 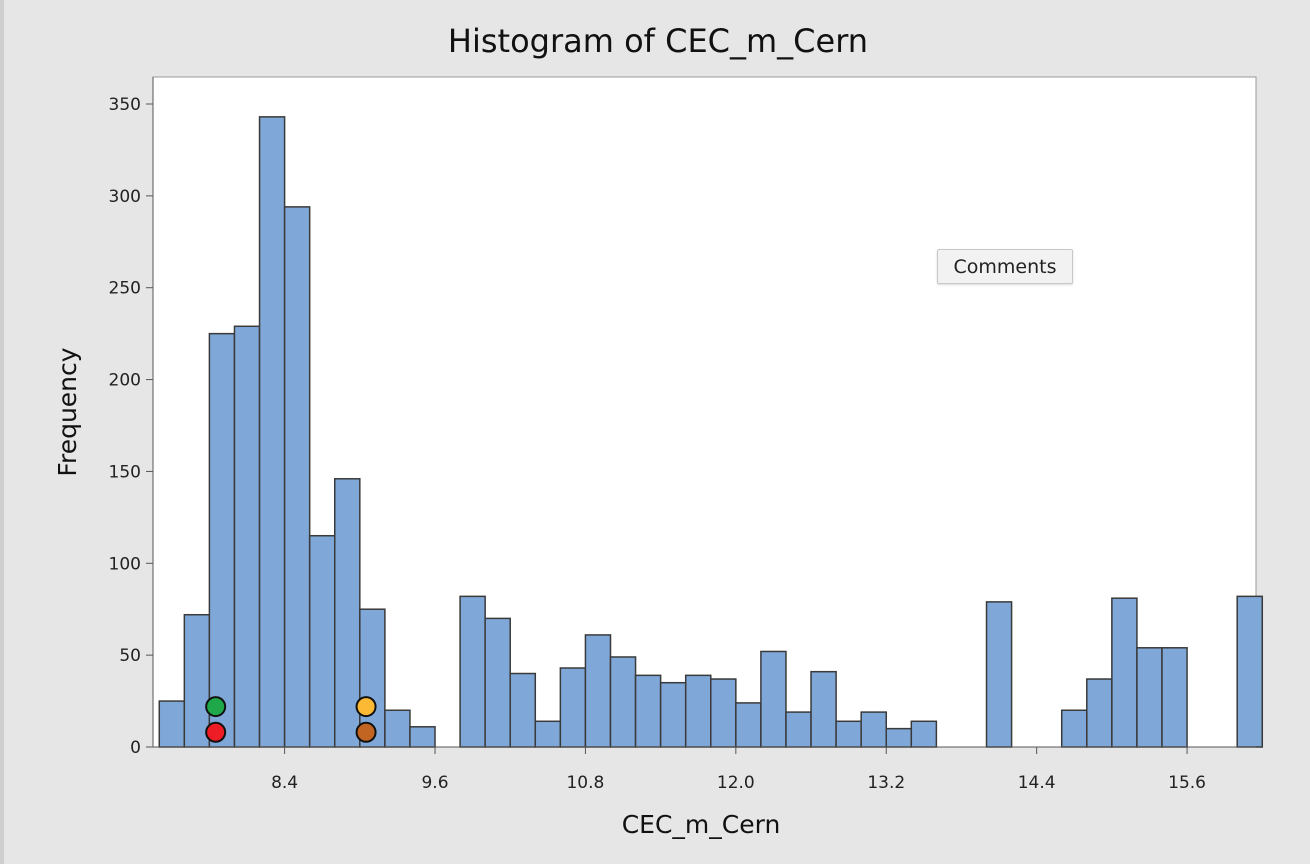 I want to click on y-tick-label: 150, so click(x=125, y=472).